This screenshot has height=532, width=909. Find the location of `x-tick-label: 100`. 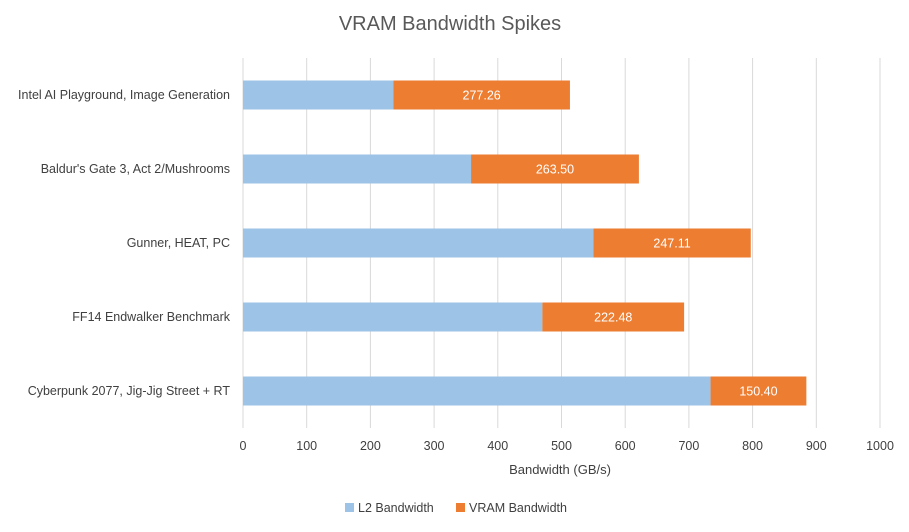

x-tick-label: 100 is located at coordinates (306, 446).